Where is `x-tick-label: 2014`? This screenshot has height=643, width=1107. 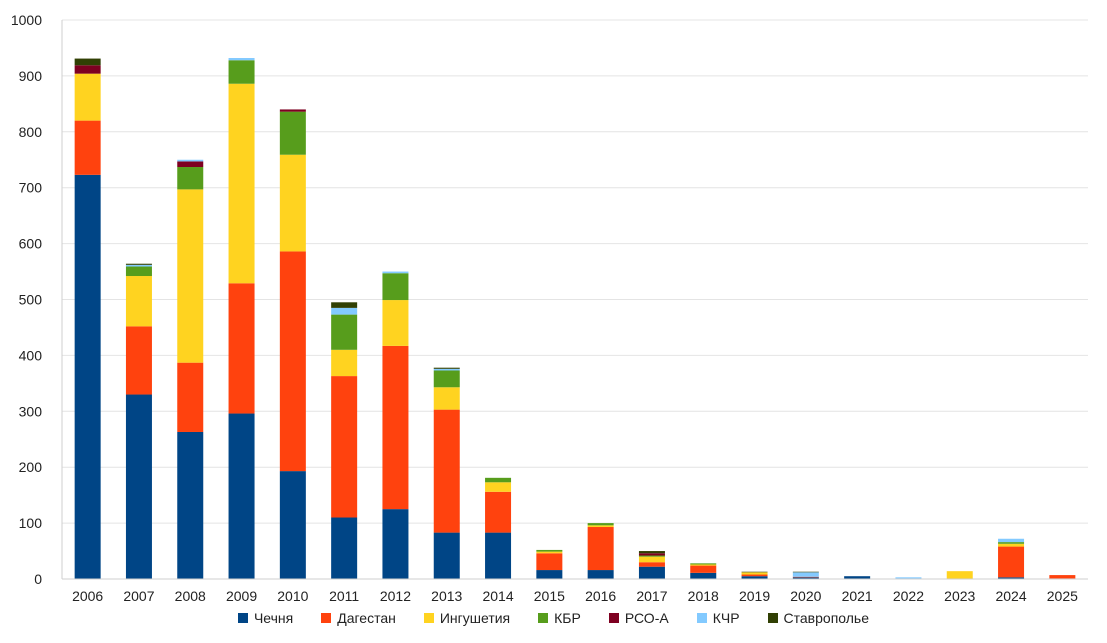 x-tick-label: 2014 is located at coordinates (497, 596).